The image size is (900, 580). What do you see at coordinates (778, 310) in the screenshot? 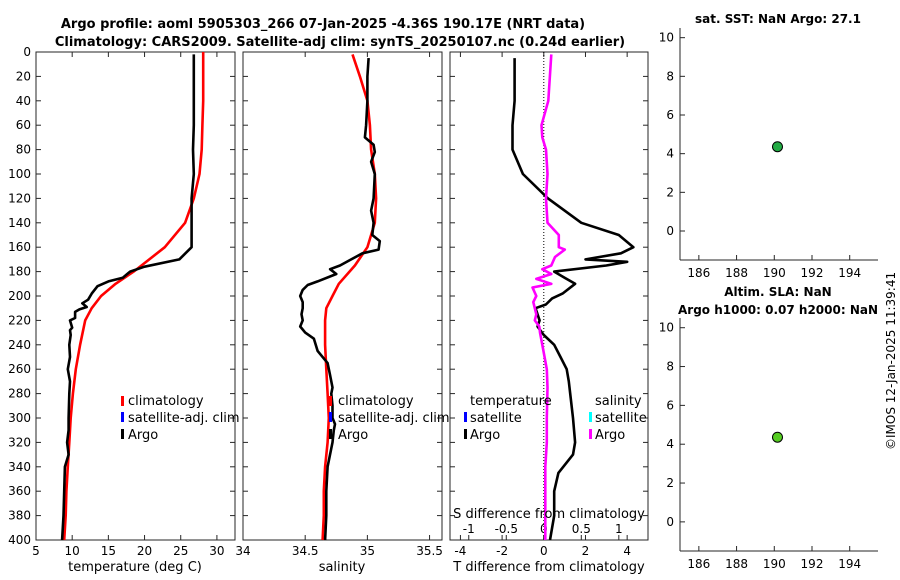
I see `sla-title-line2: Argo h1000: 0.07 h2000: NaN` at bounding box center [778, 310].